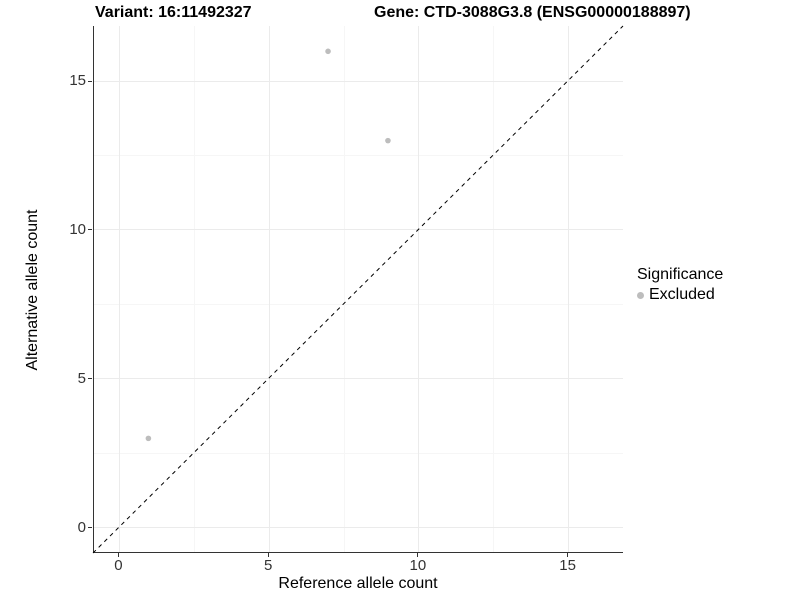  What do you see at coordinates (640, 295) in the screenshot?
I see `excluded-point-icon` at bounding box center [640, 295].